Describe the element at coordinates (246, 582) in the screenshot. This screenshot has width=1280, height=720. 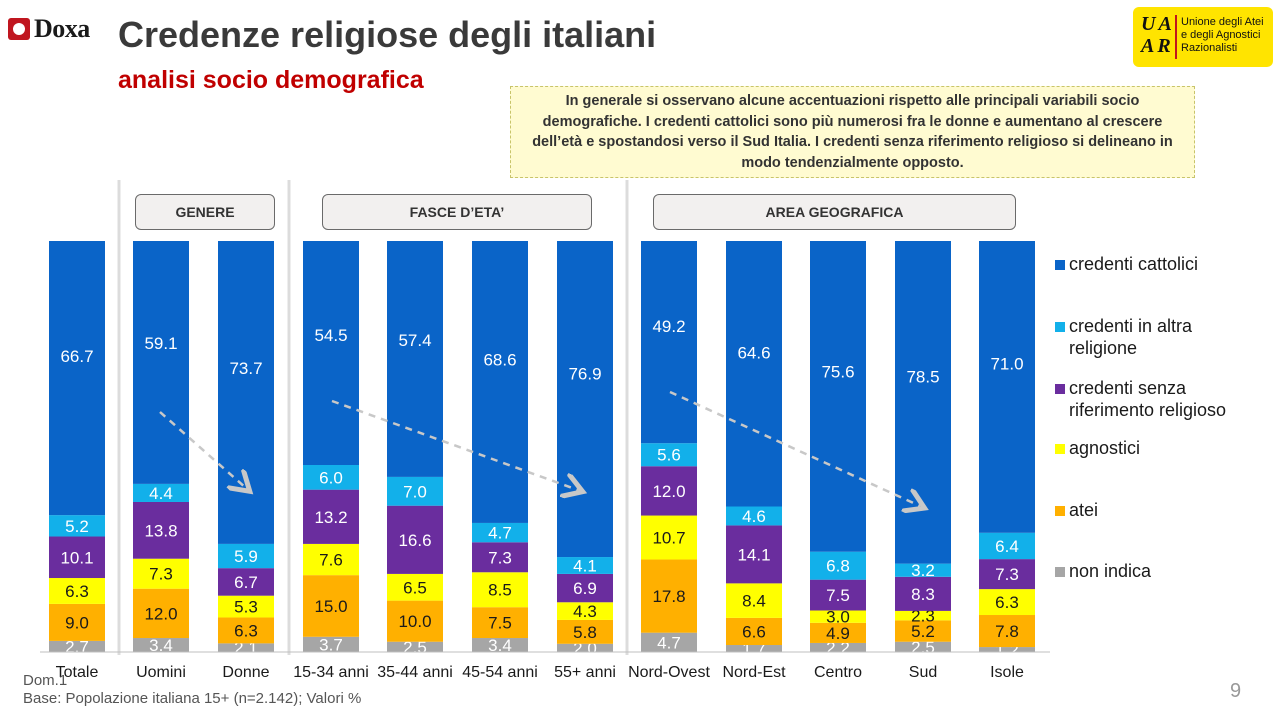
I see `data-label: 6.7` at that location.